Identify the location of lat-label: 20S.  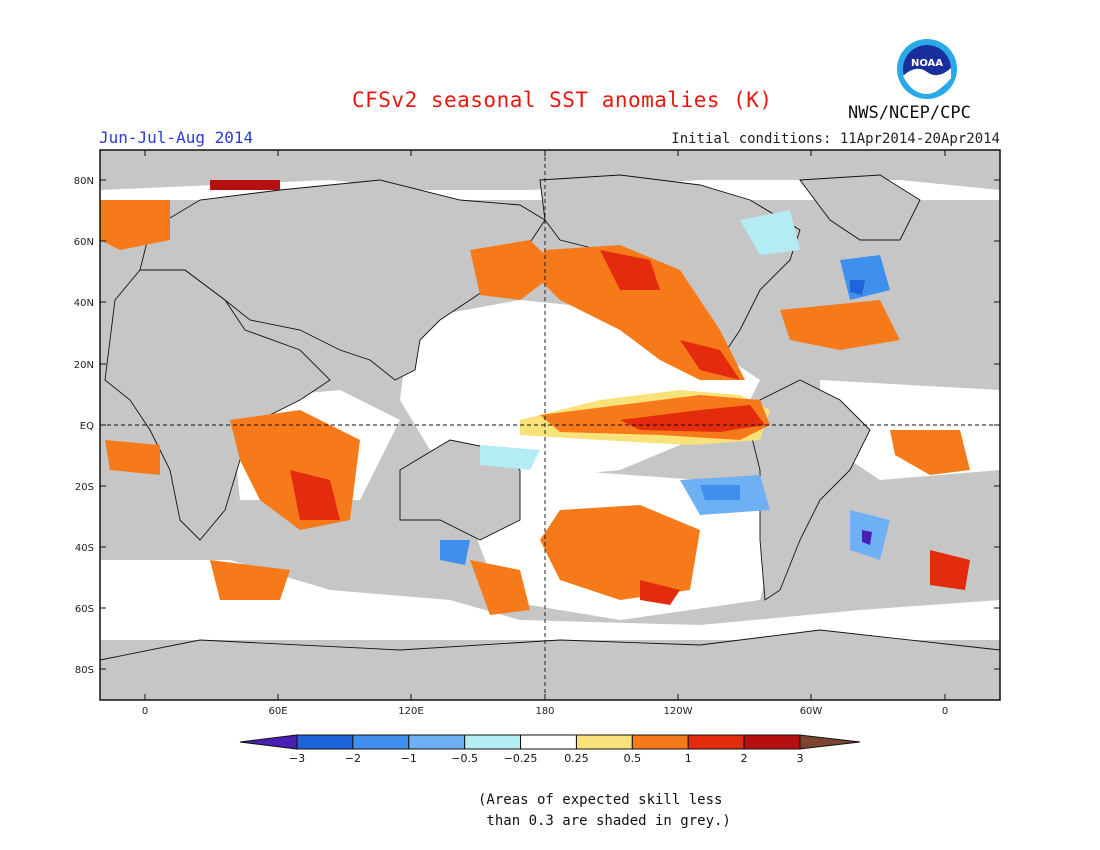
(84, 487).